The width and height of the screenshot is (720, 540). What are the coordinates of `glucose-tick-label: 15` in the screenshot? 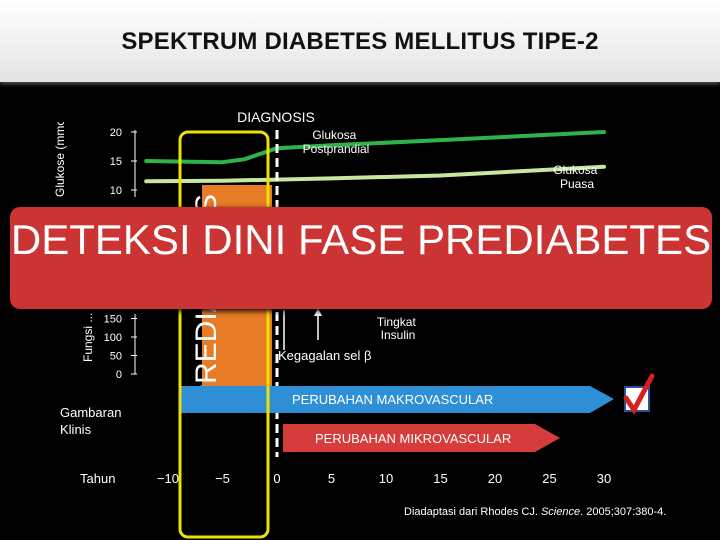 It's located at (116, 162).